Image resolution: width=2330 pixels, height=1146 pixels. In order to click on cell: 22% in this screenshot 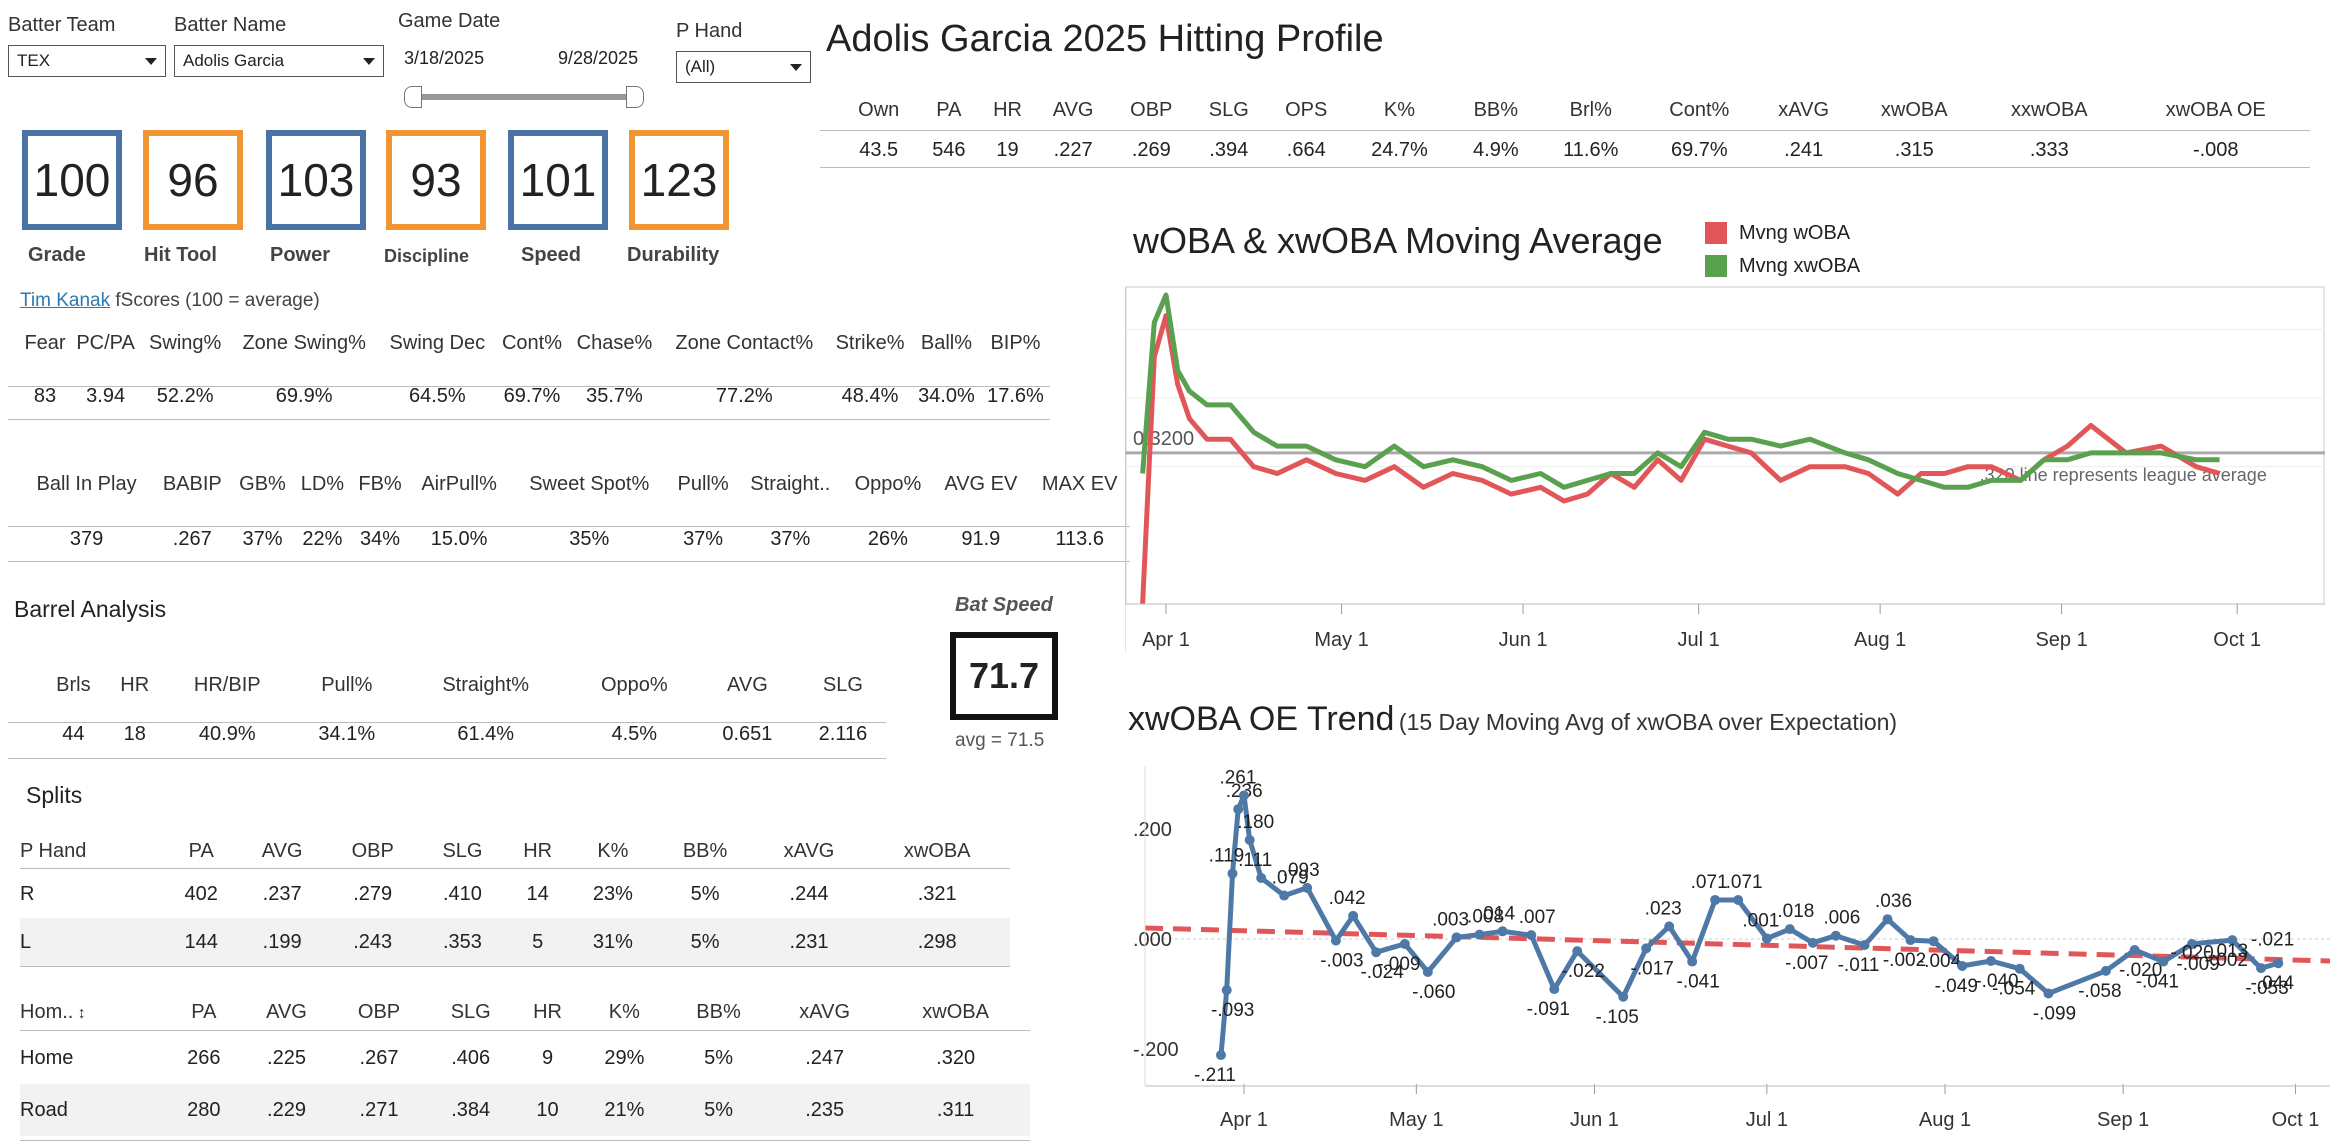, I will do `click(322, 538)`.